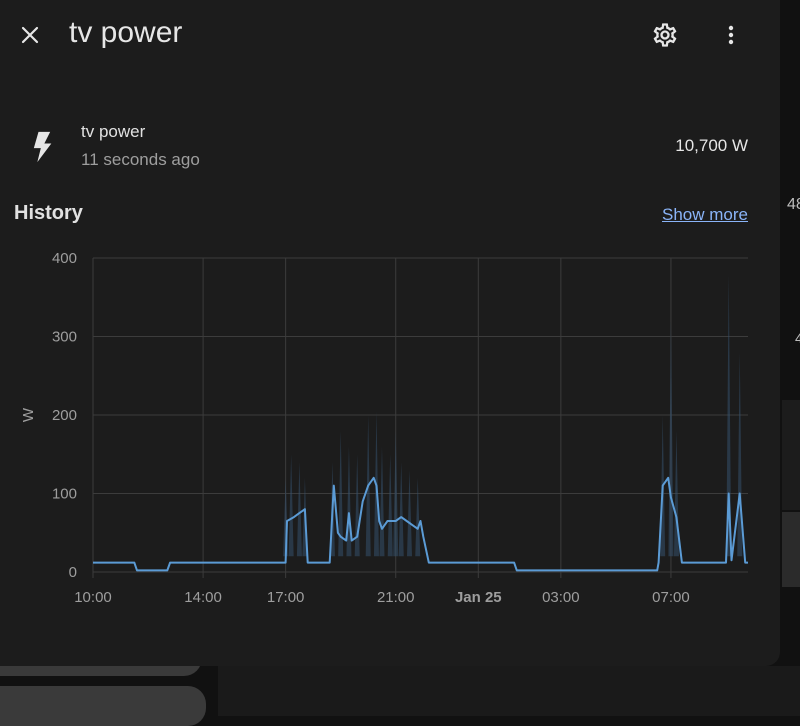 This screenshot has height=726, width=800. Describe the element at coordinates (64, 415) in the screenshot. I see `y-tick-label: 200` at that location.